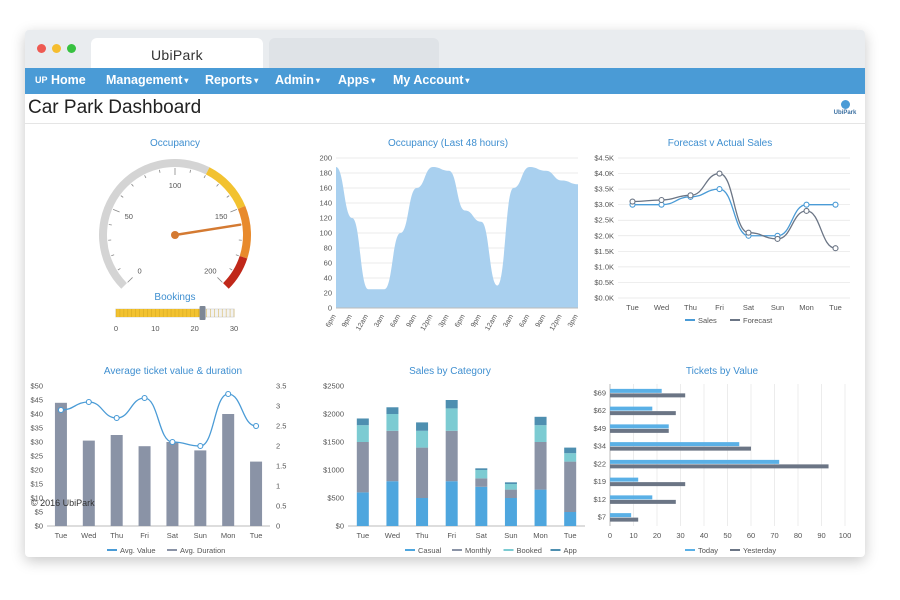  What do you see at coordinates (524, 320) in the screenshot?
I see `x-tick-label: 6am` at bounding box center [524, 320].